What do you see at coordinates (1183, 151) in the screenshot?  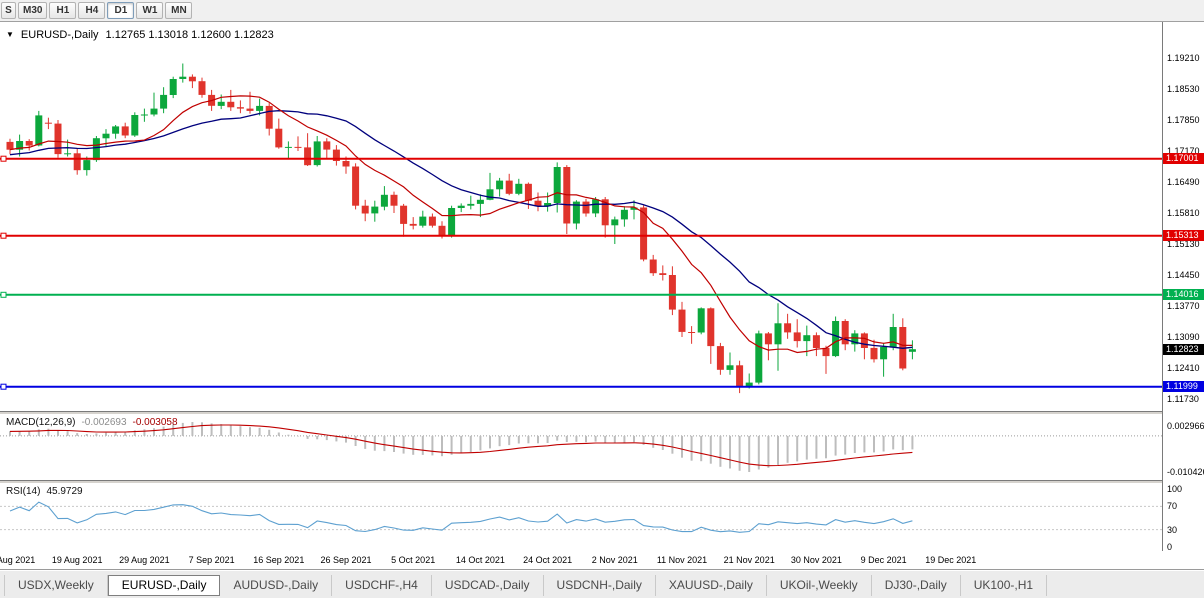 I see `price-axis-label: 1.17170` at bounding box center [1183, 151].